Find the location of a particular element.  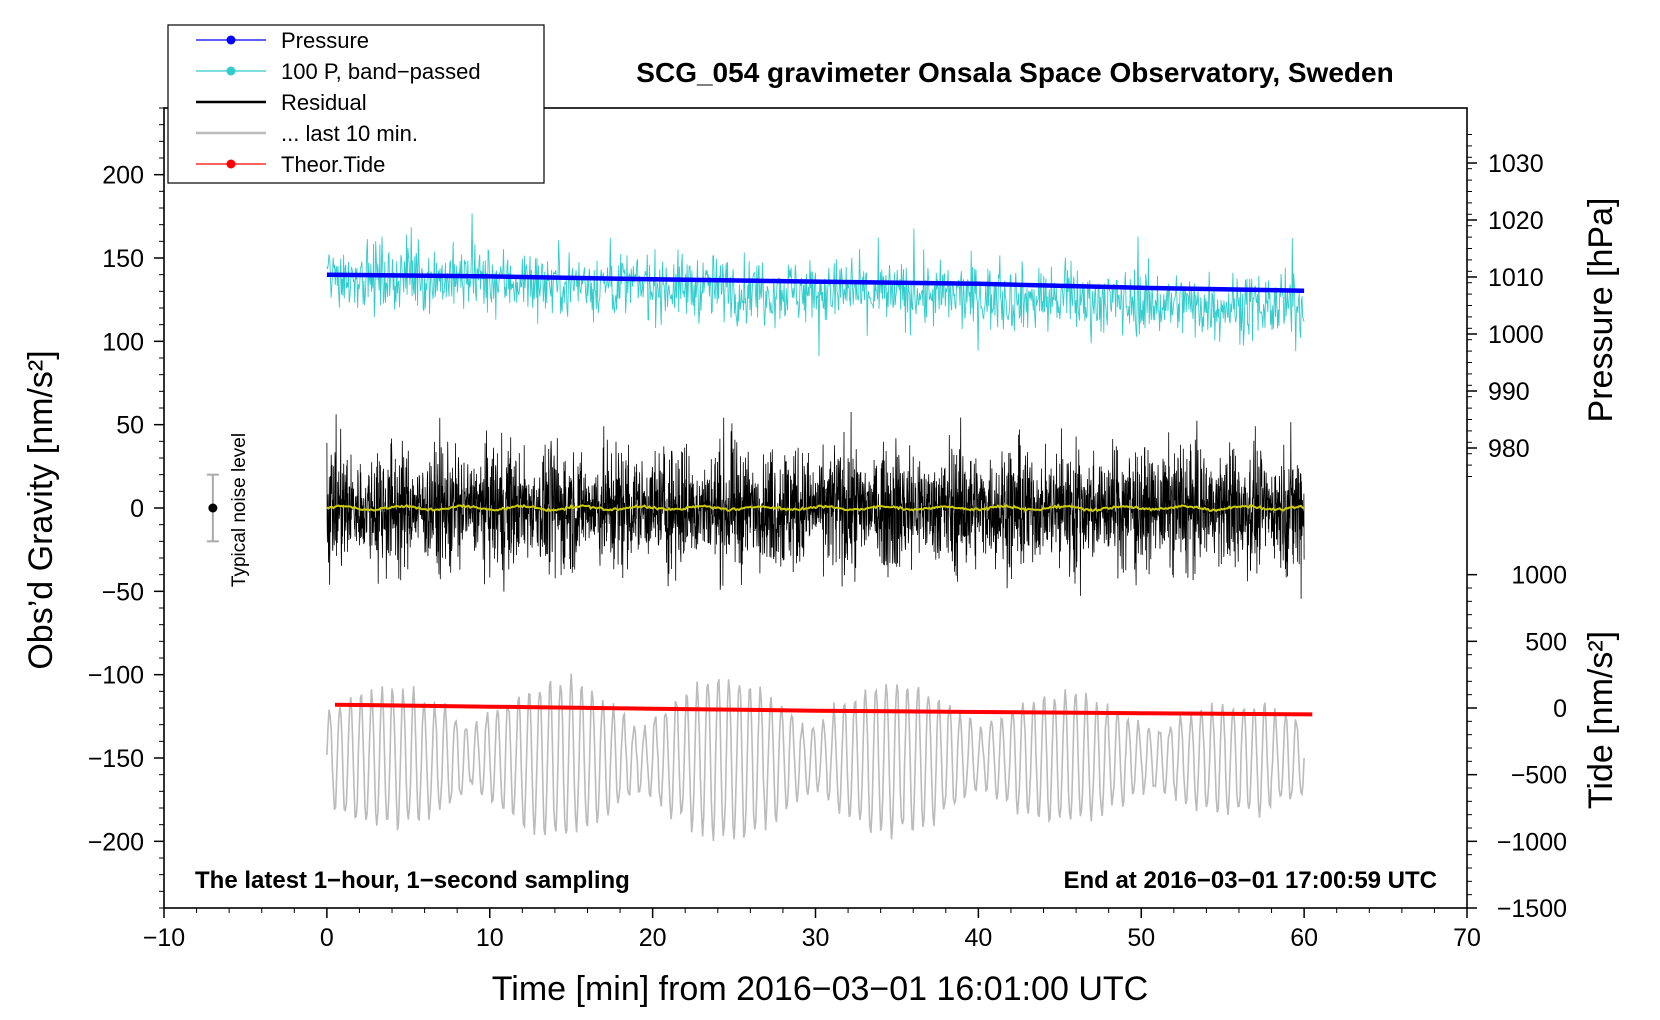

x-tick-label: 70 is located at coordinates (1467, 938).